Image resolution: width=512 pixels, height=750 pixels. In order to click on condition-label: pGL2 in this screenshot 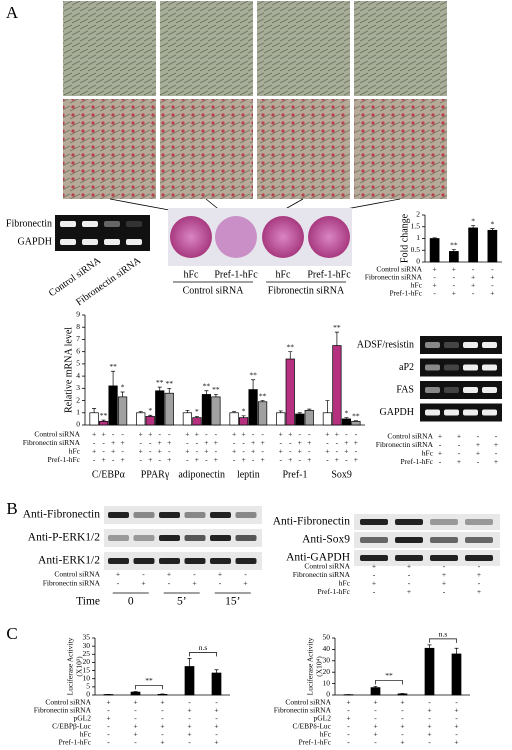, I will do `click(323, 718)`.